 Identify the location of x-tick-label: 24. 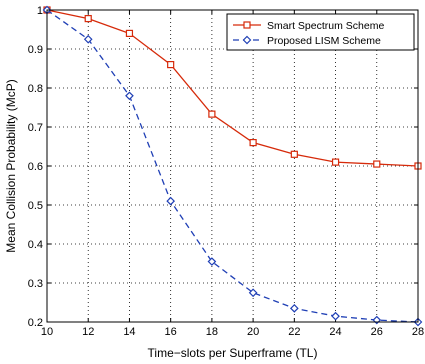
(335, 332).